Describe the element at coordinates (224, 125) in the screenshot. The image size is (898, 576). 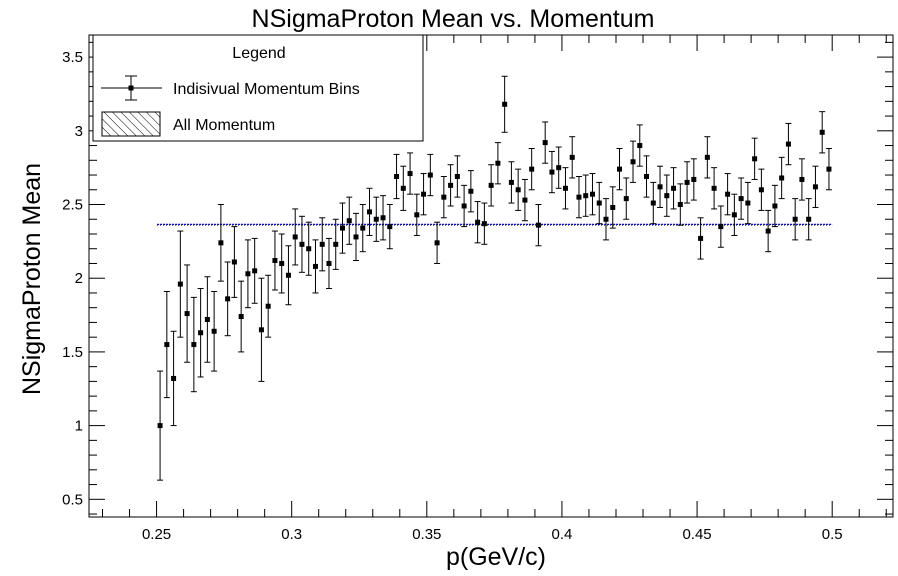
I see `legend-label-band: All Momentum` at that location.